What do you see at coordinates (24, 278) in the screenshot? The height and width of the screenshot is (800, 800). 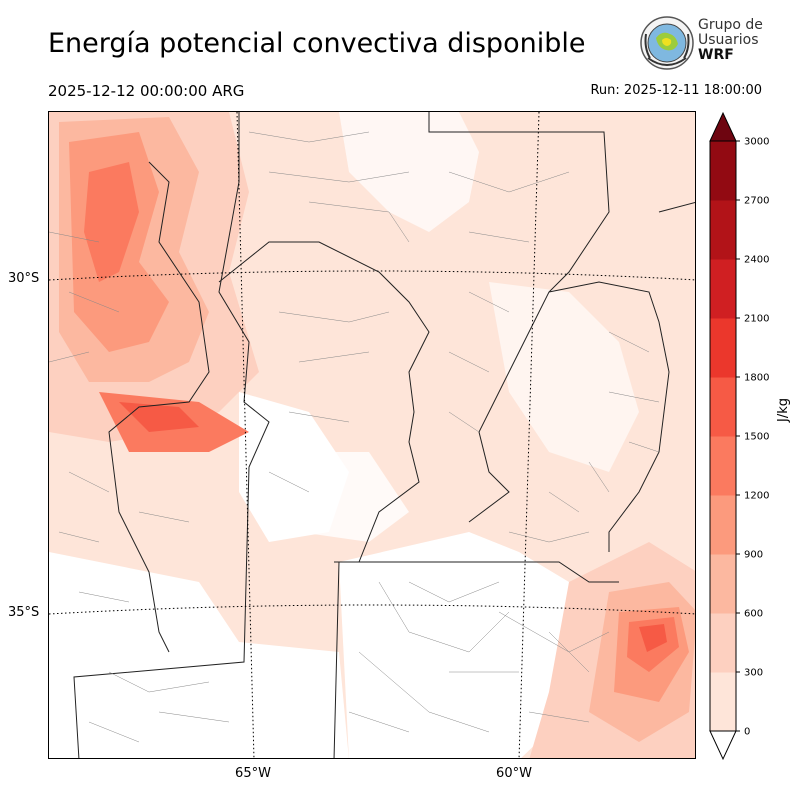 I see `lat-label-30s: 30°S` at bounding box center [24, 278].